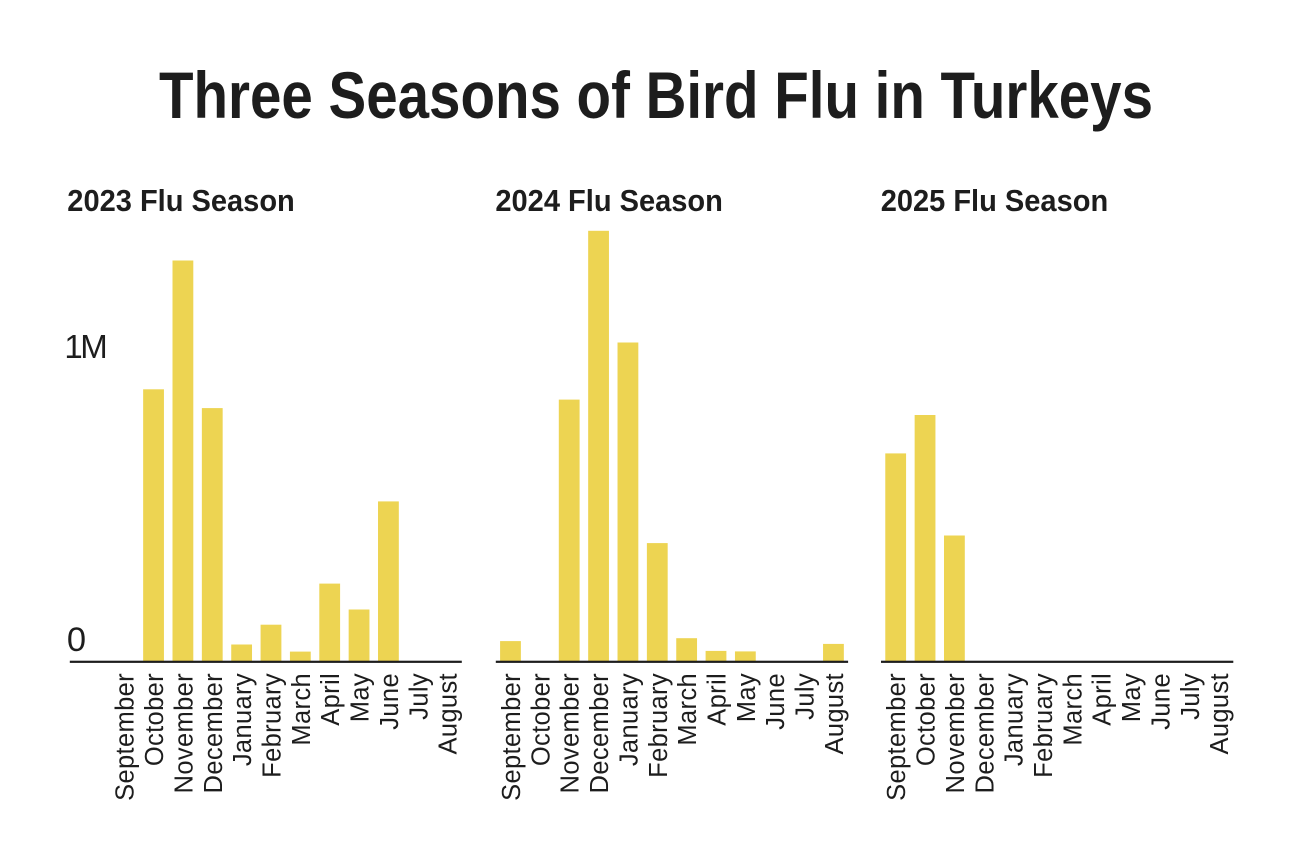 The height and width of the screenshot is (867, 1300). What do you see at coordinates (180, 200) in the screenshot?
I see `svg-text: 2023 Flu Season` at bounding box center [180, 200].